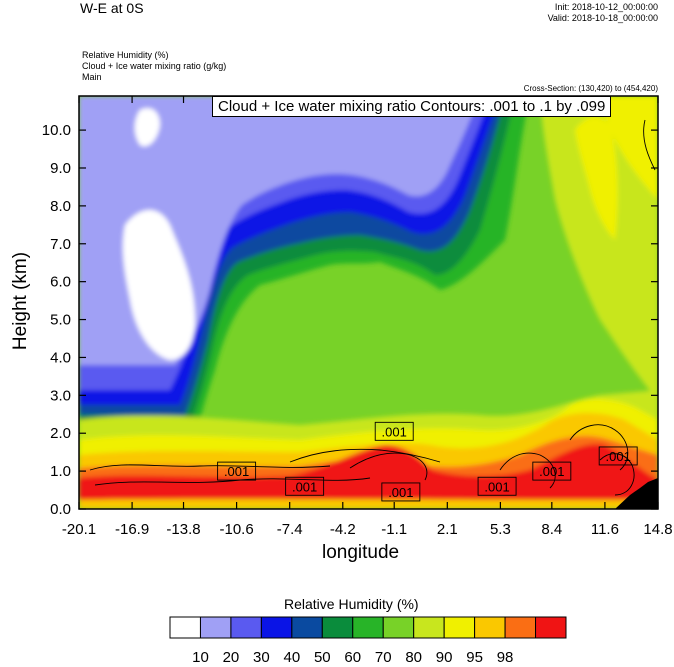  What do you see at coordinates (636, 493) in the screenshot?
I see `terrain` at bounding box center [636, 493].